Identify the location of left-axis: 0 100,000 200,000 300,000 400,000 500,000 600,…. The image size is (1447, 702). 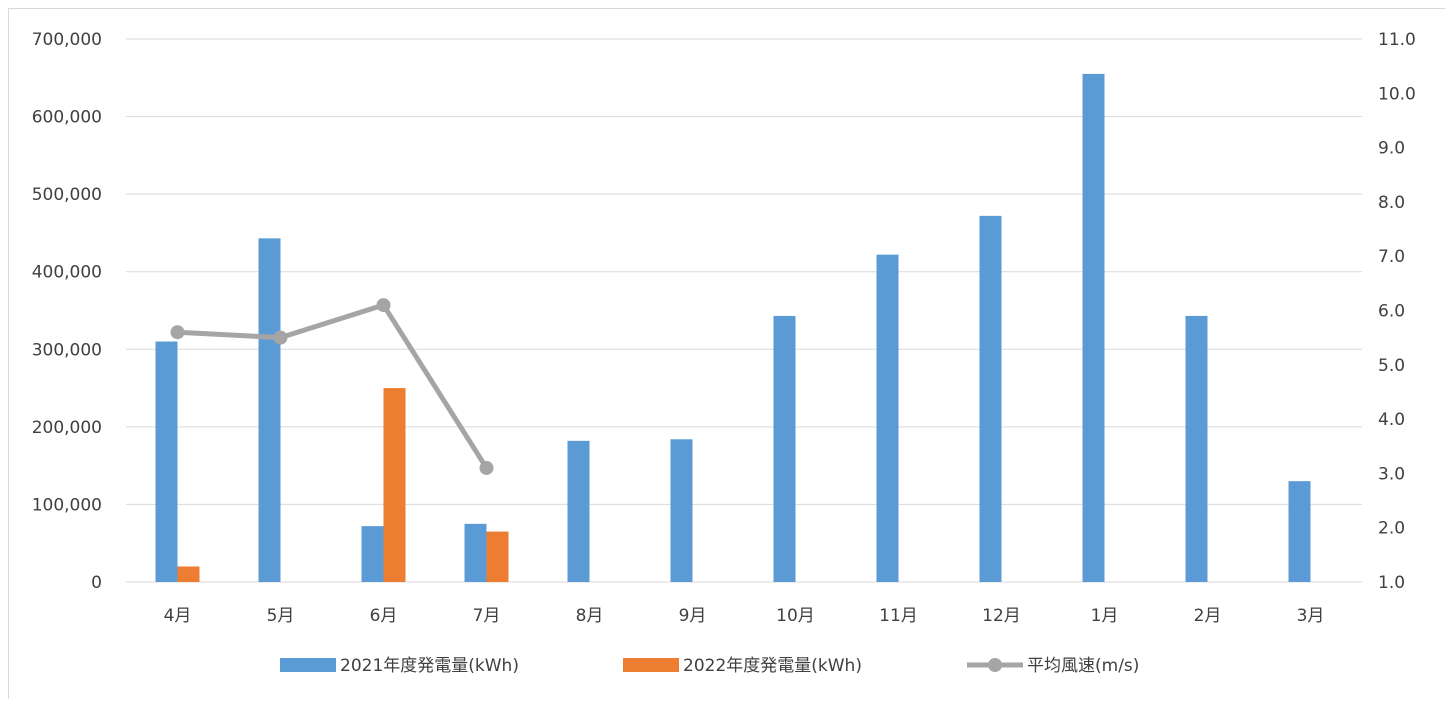
(67, 311).